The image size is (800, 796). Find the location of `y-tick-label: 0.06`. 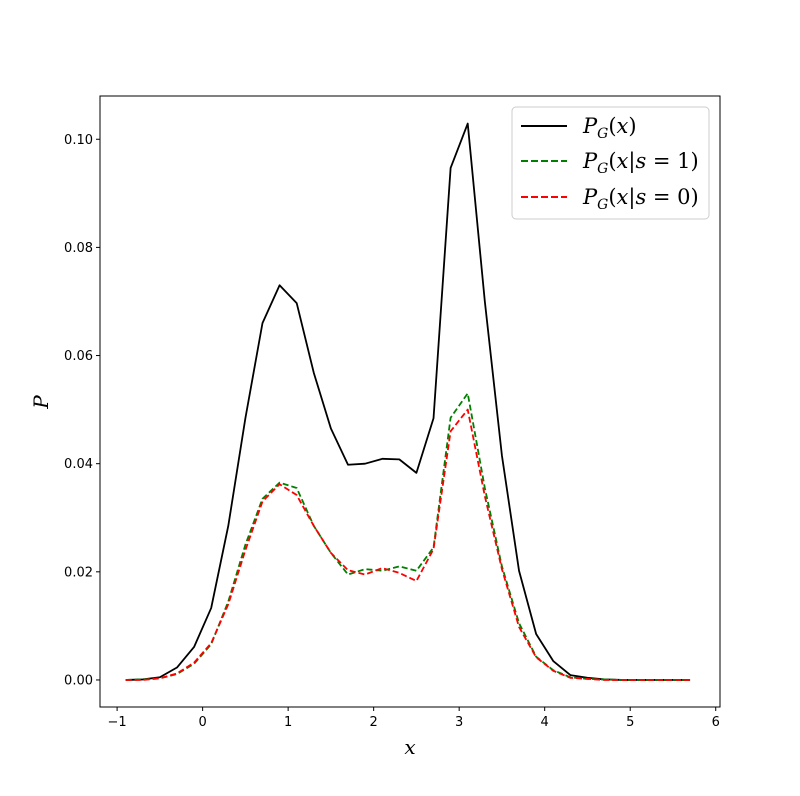

y-tick-label: 0.06 is located at coordinates (78, 356).